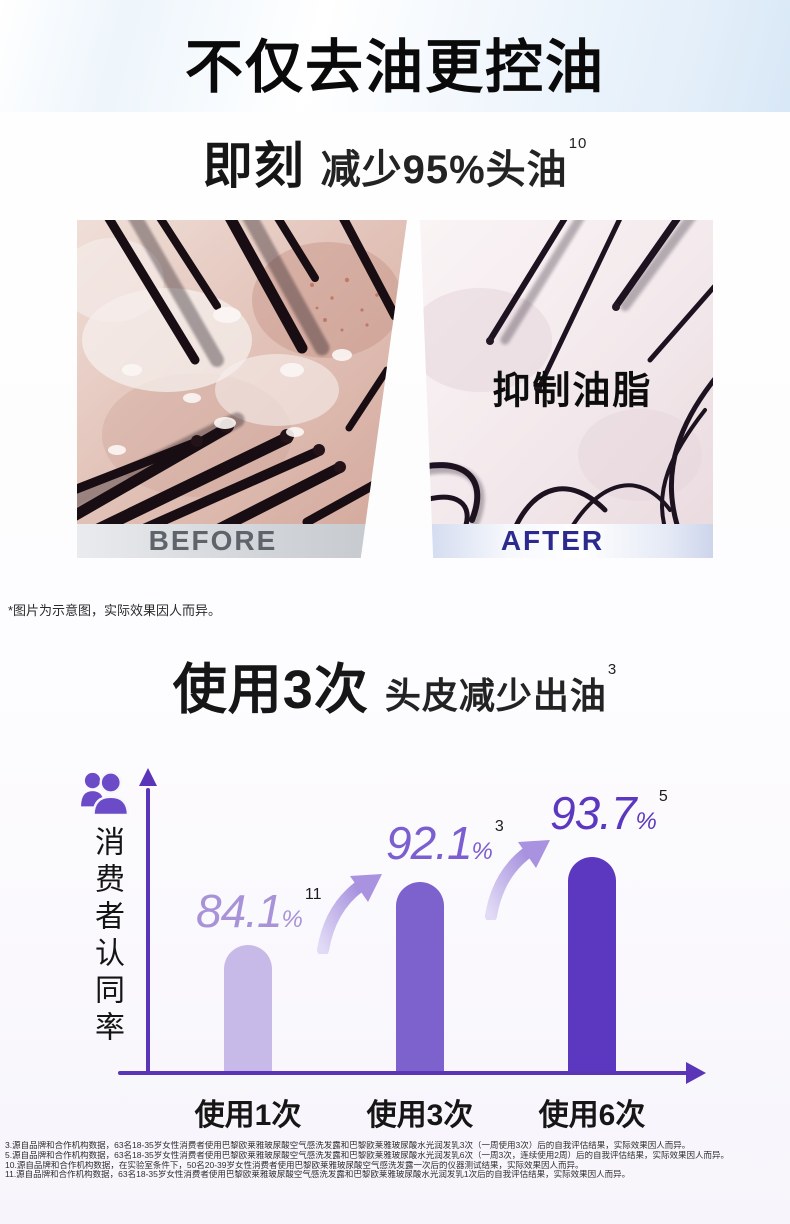  I want to click on after-panel: 抑制油脂 AFTER, so click(566, 389).